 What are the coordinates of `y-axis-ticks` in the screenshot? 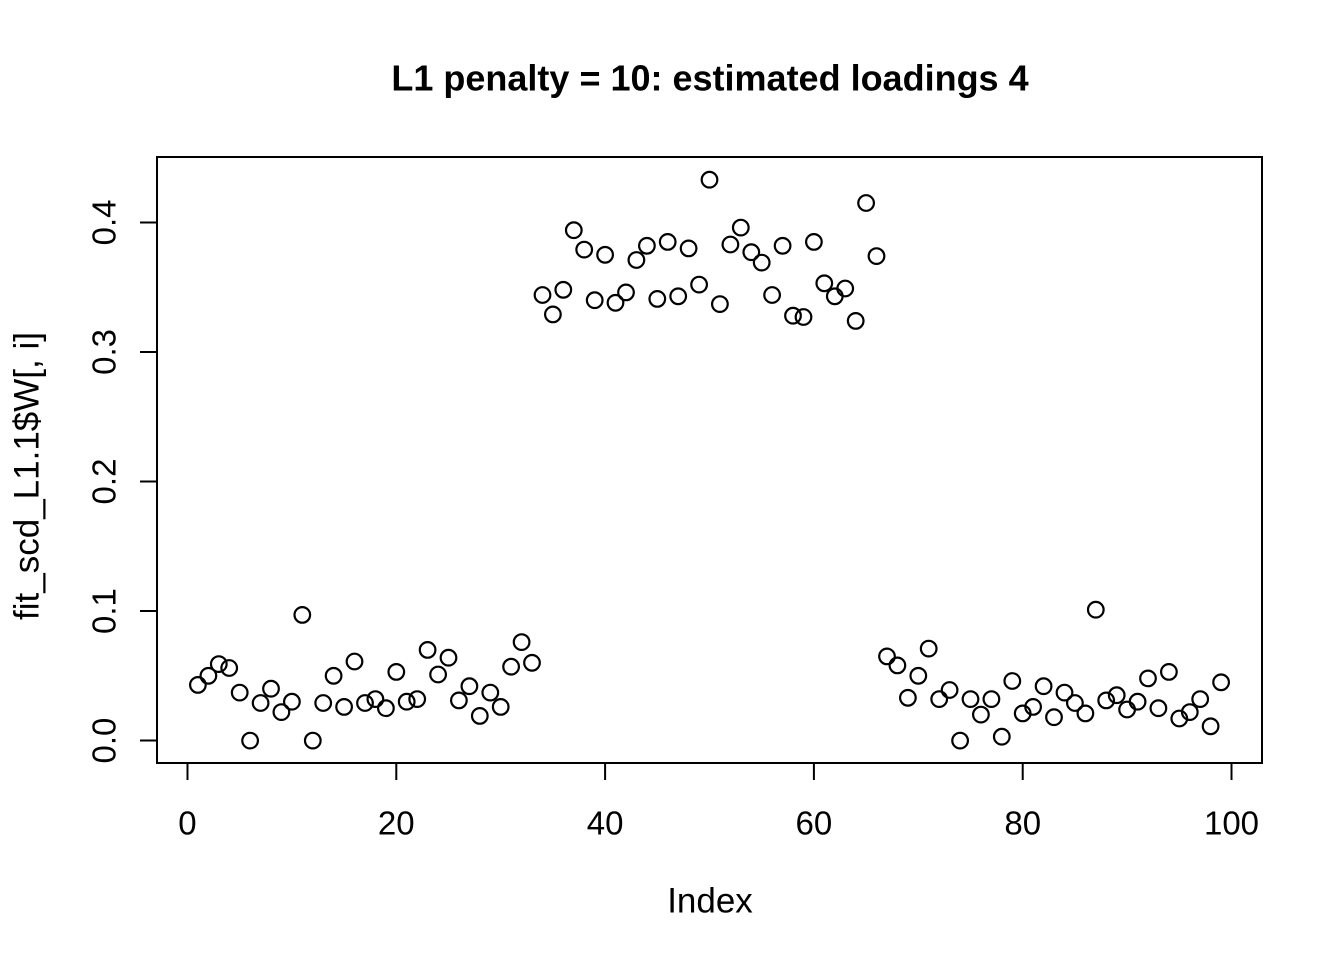 It's located at (148, 481).